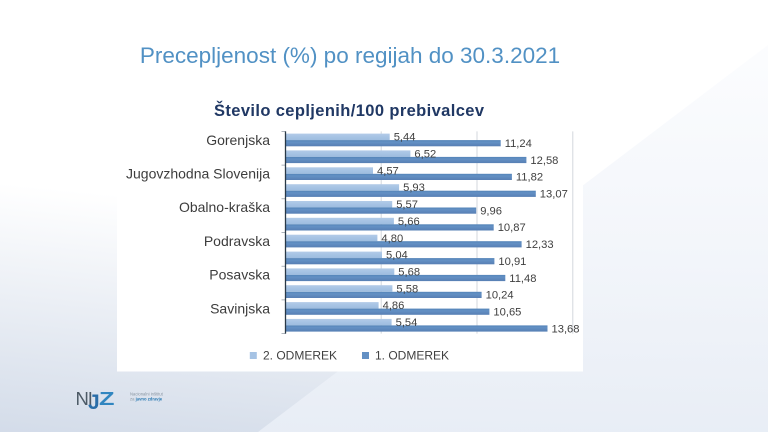  I want to click on svg-text: Gorenjska, so click(238, 140).